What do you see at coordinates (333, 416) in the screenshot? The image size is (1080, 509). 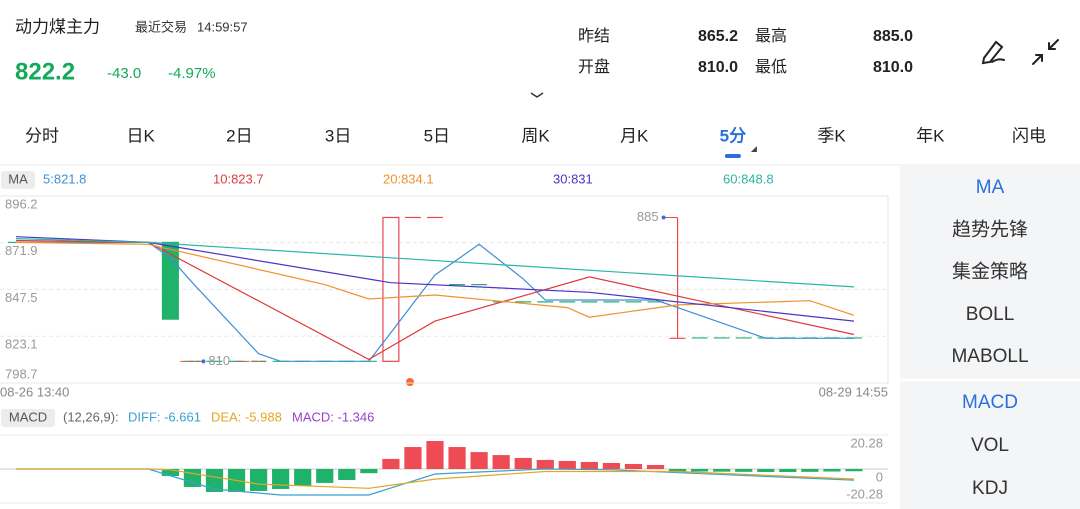 I see `legend-entry: MACD: -1.346` at bounding box center [333, 416].